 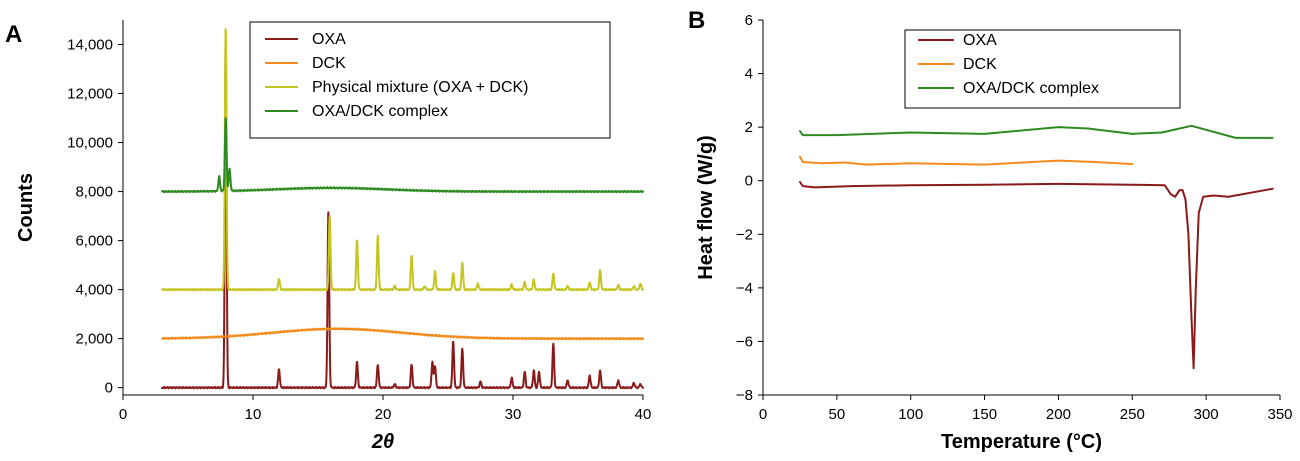 I want to click on panel-b-x-axis-title: Temperature (°C), so click(x=1021, y=442).